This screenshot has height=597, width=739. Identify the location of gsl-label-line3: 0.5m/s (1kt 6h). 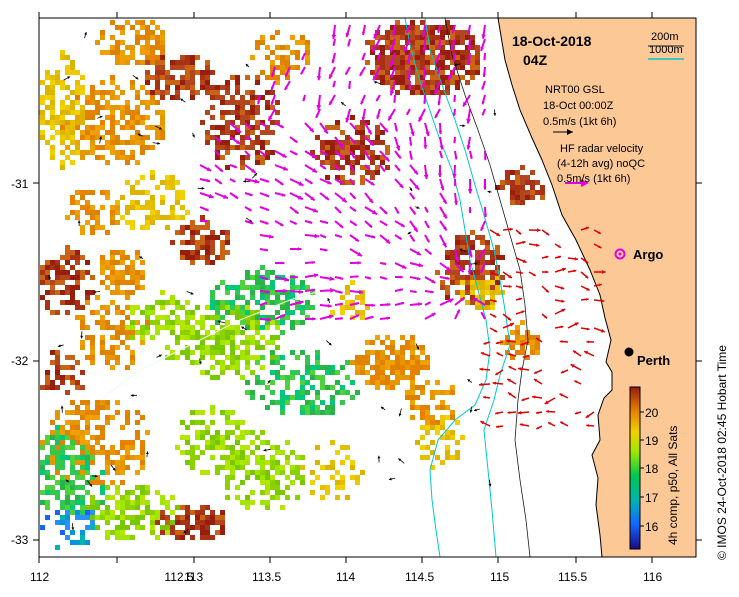
(579, 122).